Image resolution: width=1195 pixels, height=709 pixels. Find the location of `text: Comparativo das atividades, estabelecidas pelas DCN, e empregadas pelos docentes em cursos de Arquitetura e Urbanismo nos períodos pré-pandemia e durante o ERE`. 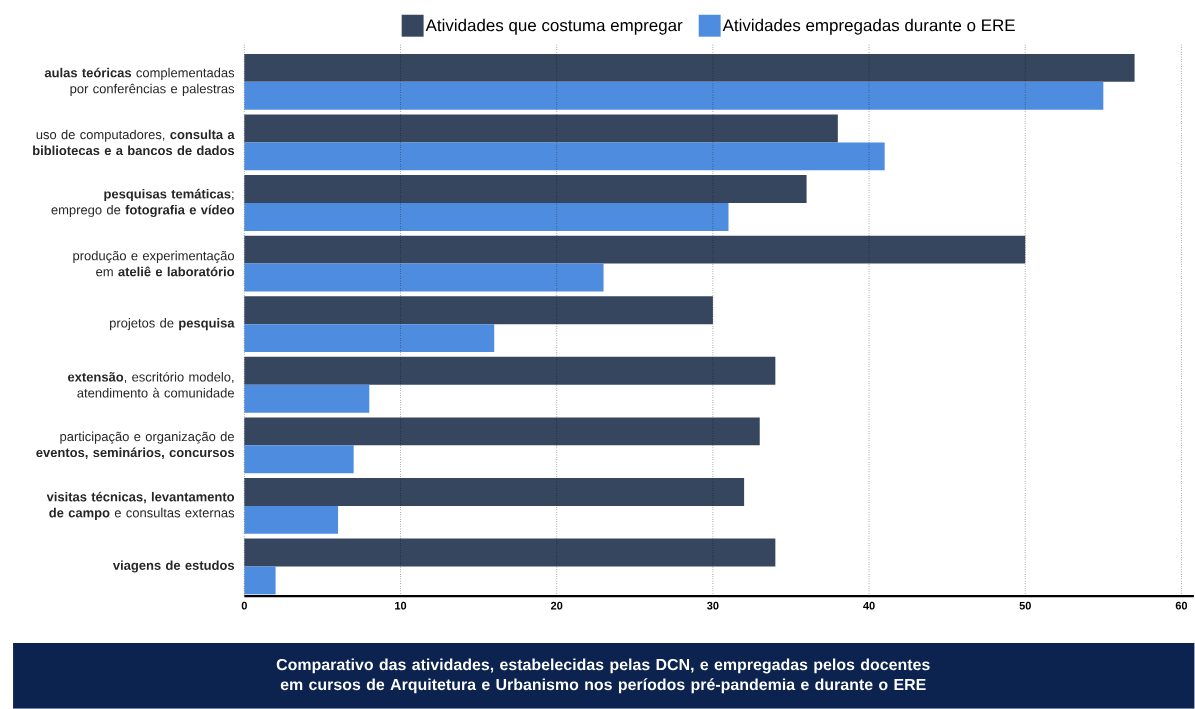

text: Comparativo das atividades, estabelecidas pelas DCN, e empregadas pelos docentes em cursos de Arquitetura e Urbanismo nos períodos pré-pandemia e durante o ERE is located at coordinates (603, 676).